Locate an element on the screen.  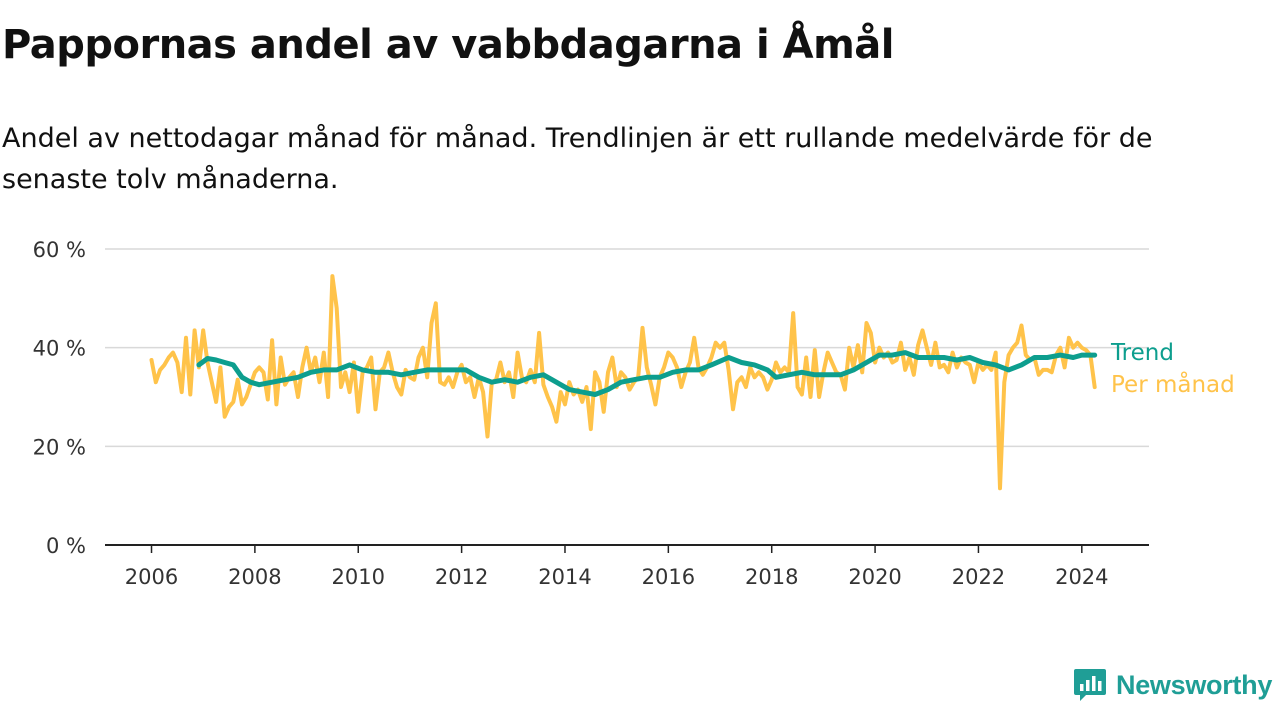
x-tick-label: 2012 is located at coordinates (461, 577).